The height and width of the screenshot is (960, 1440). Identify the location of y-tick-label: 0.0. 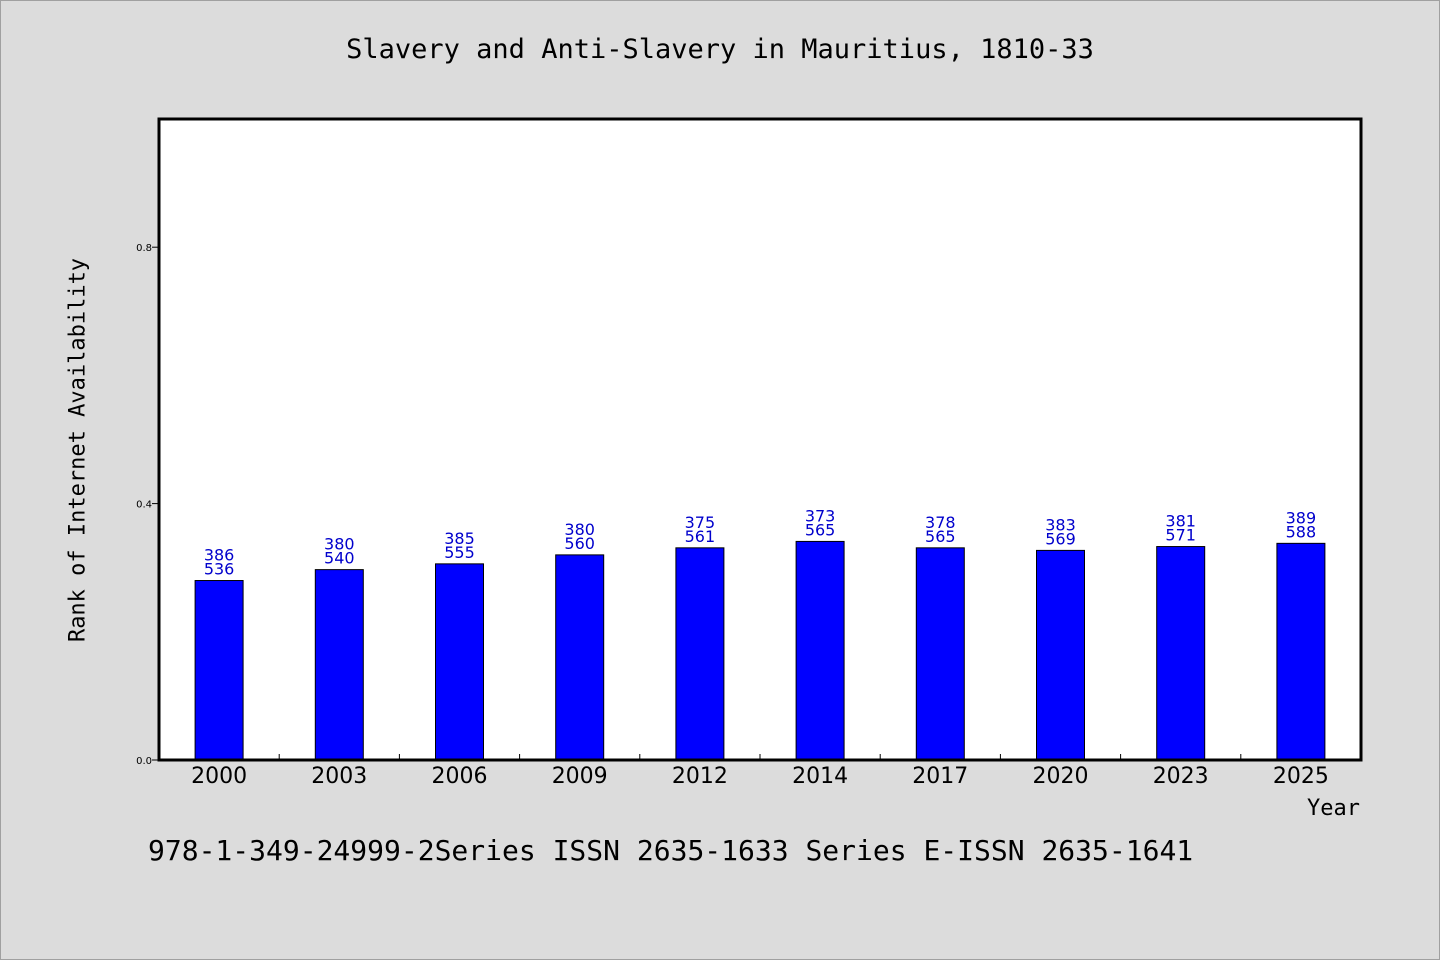
(144, 761).